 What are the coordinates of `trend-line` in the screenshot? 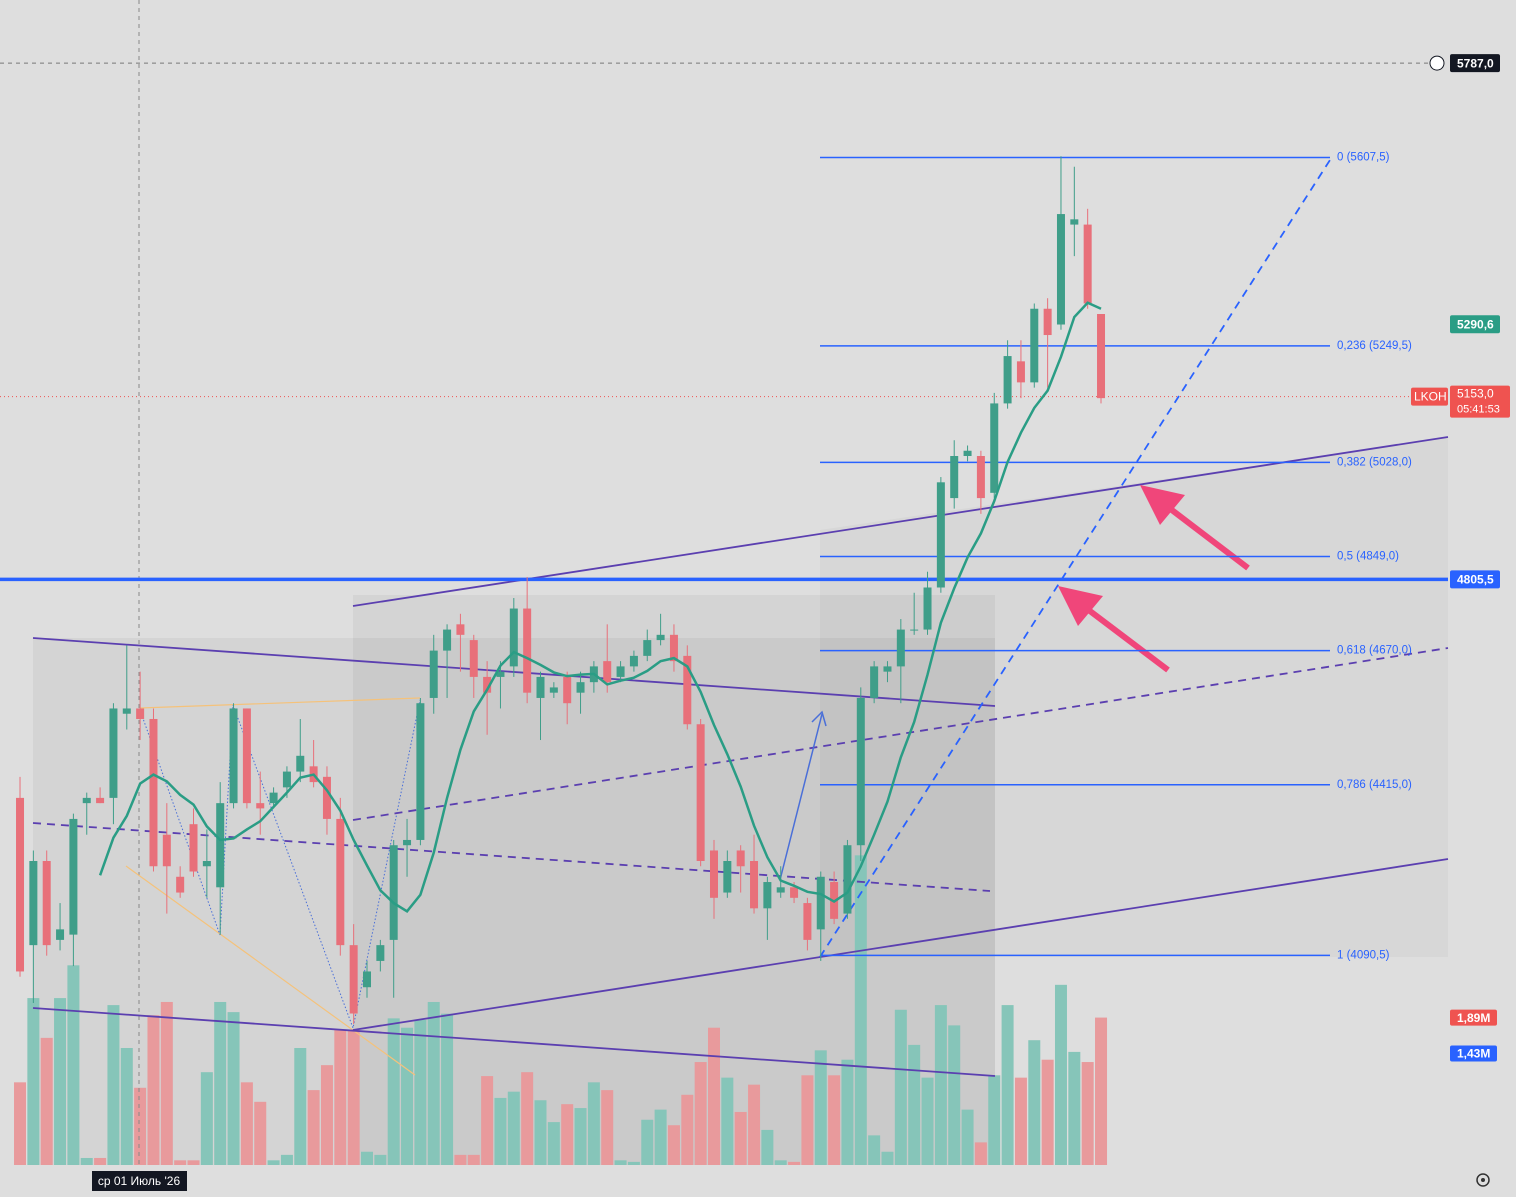 It's located at (280, 703).